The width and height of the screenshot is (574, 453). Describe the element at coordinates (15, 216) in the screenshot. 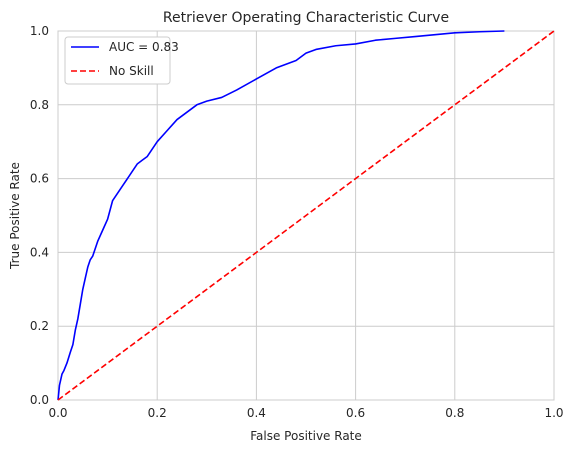

I see `y-axis-label: True Positive Rate` at that location.